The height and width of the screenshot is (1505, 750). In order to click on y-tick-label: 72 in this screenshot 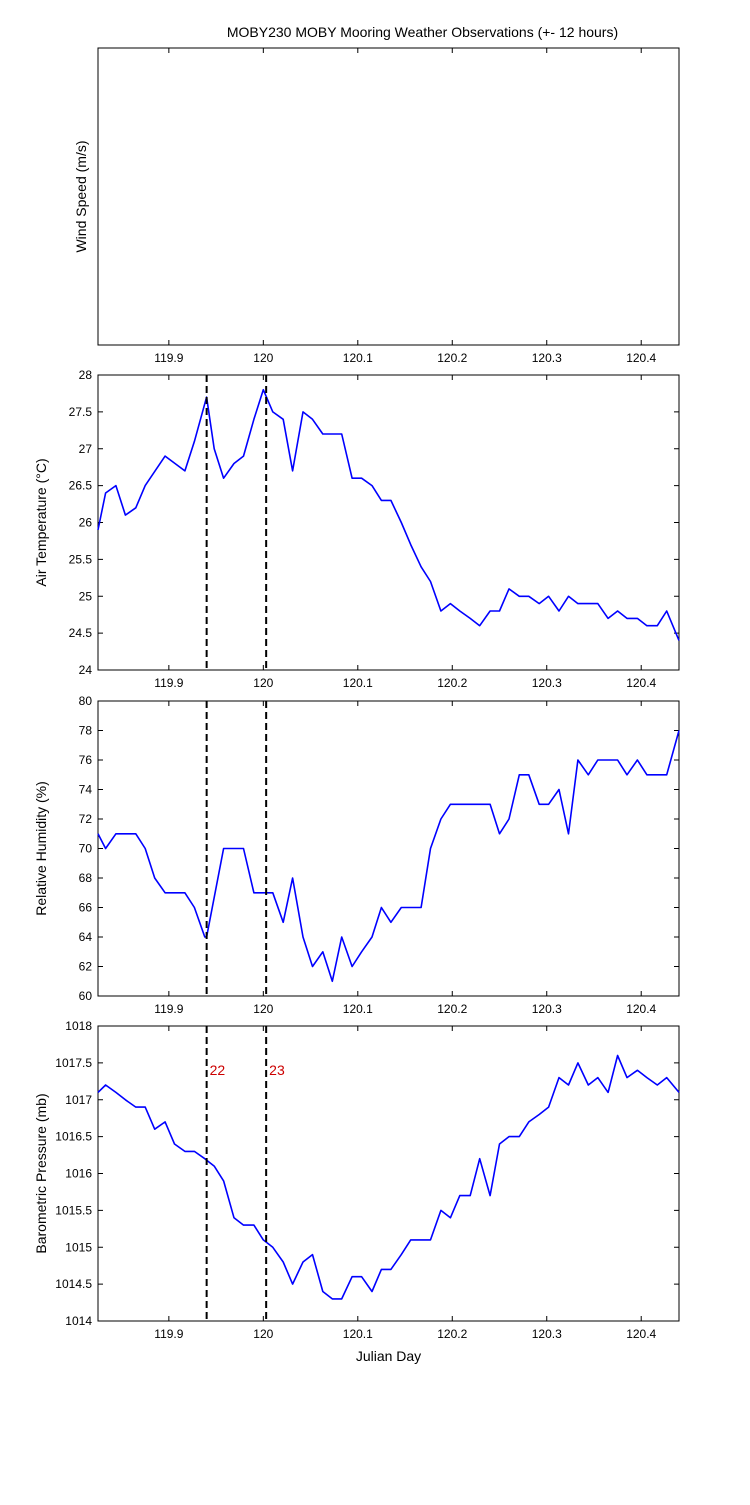, I will do `click(86, 819)`.